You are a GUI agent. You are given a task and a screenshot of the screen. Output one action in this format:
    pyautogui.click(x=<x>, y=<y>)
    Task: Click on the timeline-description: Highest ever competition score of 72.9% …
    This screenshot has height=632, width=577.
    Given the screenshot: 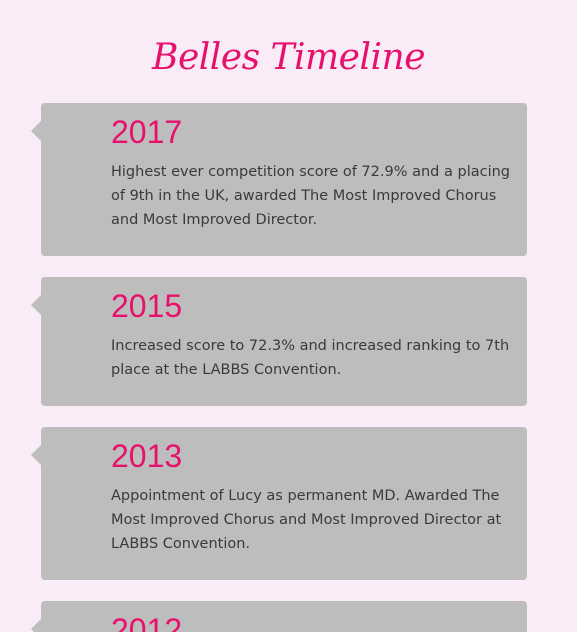 What is the action you would take?
    pyautogui.click(x=311, y=196)
    